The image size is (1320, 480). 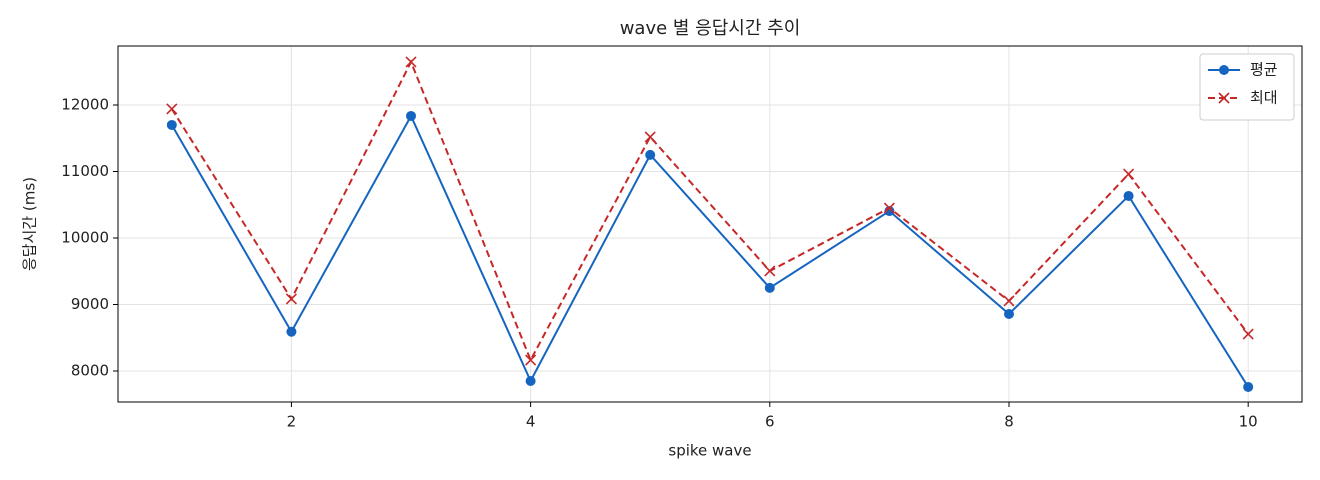 What do you see at coordinates (30, 224) in the screenshot?
I see `y-axis-label: 응답시간 (ms)` at bounding box center [30, 224].